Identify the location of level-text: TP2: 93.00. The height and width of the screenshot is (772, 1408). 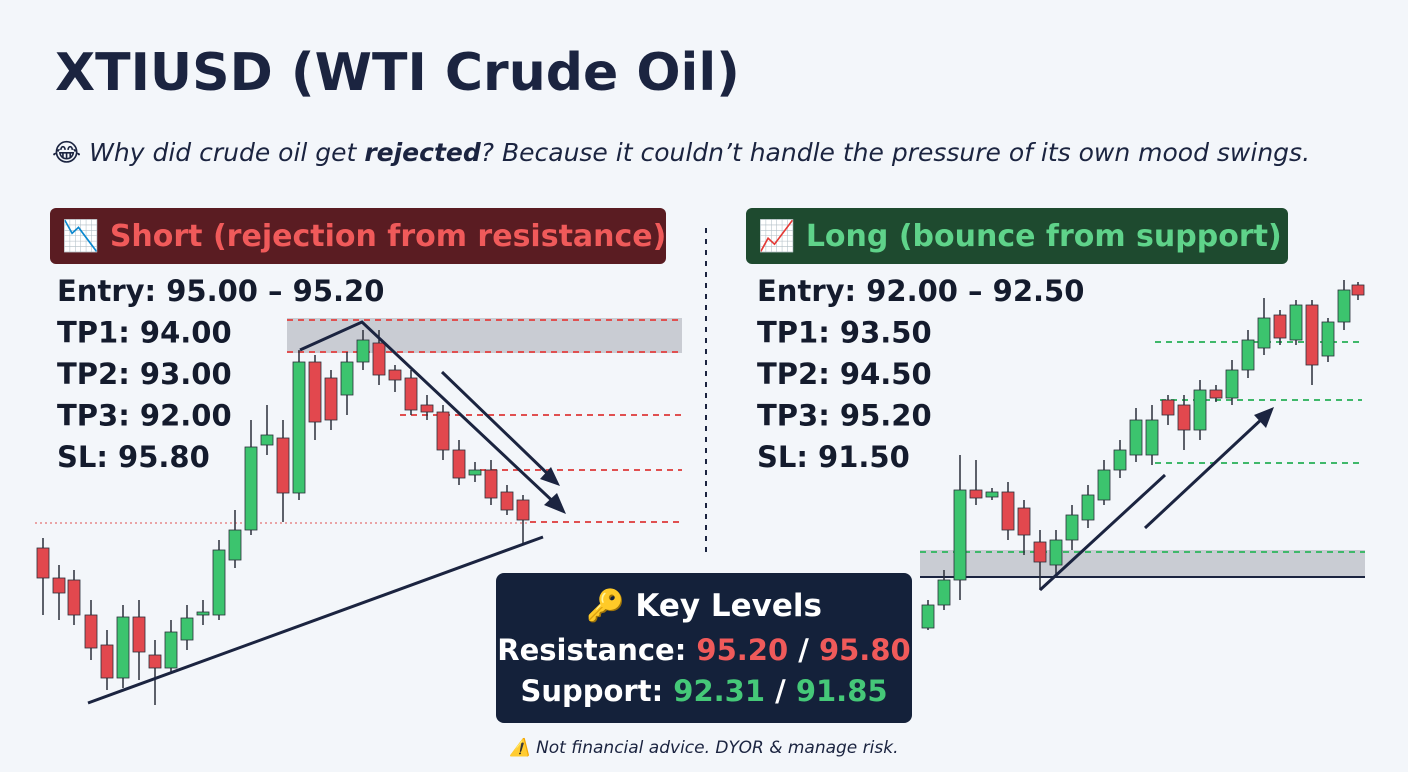
(144, 374).